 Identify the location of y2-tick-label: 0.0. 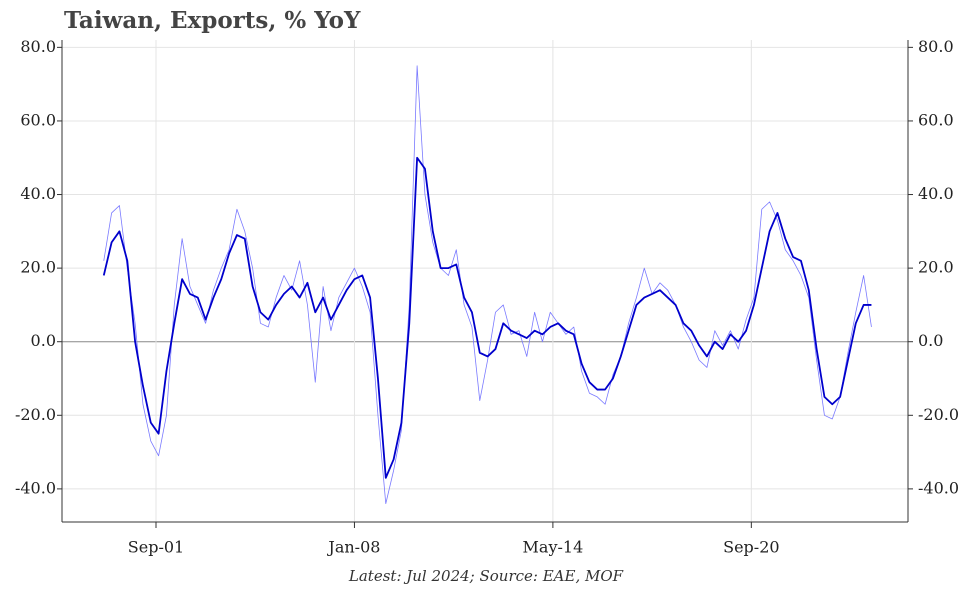
(930, 340).